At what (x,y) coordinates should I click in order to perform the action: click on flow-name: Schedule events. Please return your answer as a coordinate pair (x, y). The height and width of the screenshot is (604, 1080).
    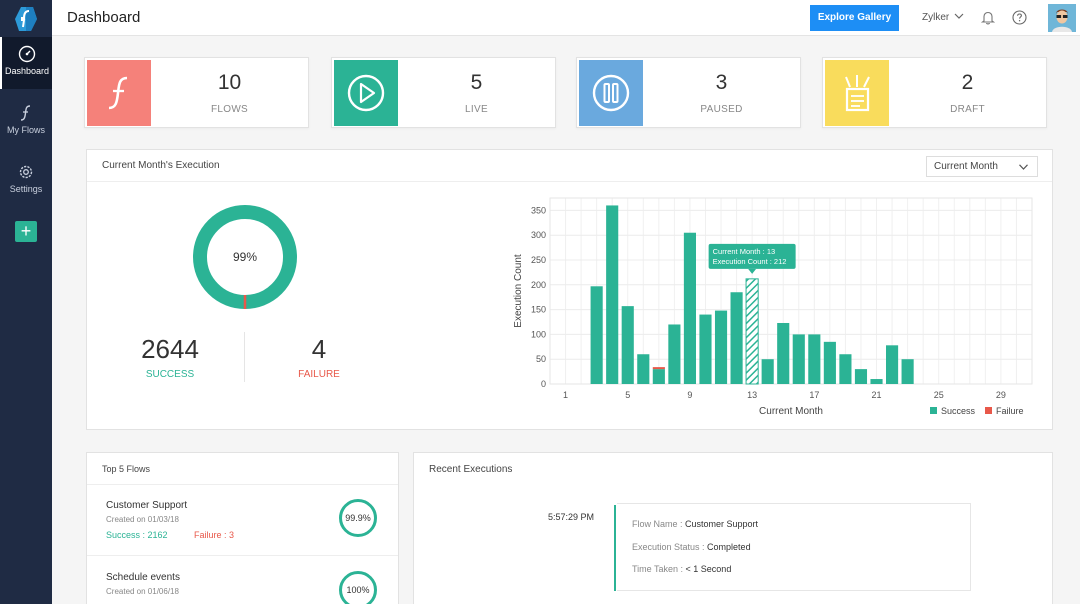
    Looking at the image, I should click on (143, 577).